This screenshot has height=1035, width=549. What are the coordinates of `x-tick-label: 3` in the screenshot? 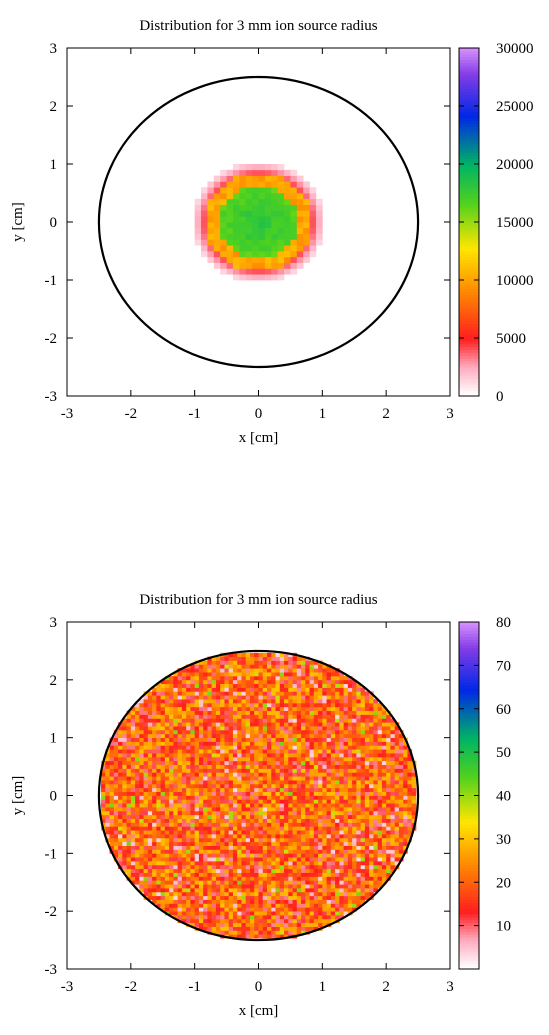 It's located at (450, 414).